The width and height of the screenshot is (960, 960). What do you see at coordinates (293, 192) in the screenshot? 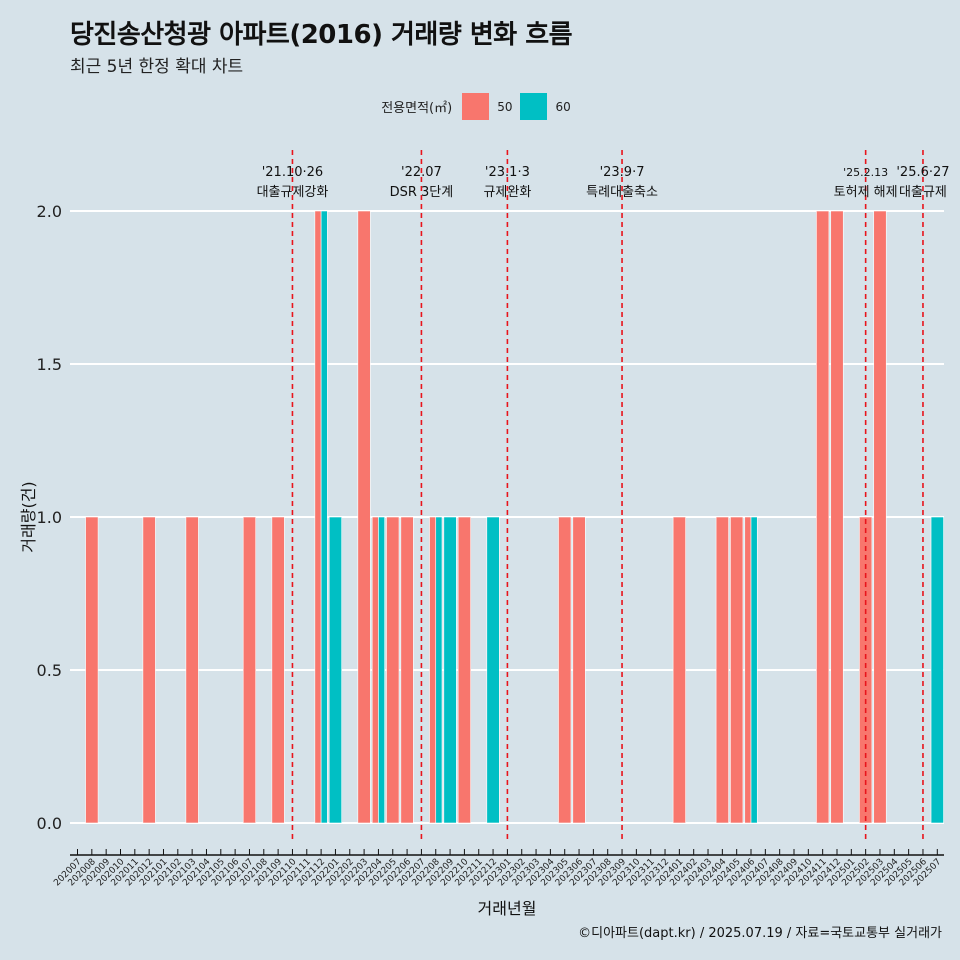
I see `event-label-202110: 대출규제강화` at bounding box center [293, 192].